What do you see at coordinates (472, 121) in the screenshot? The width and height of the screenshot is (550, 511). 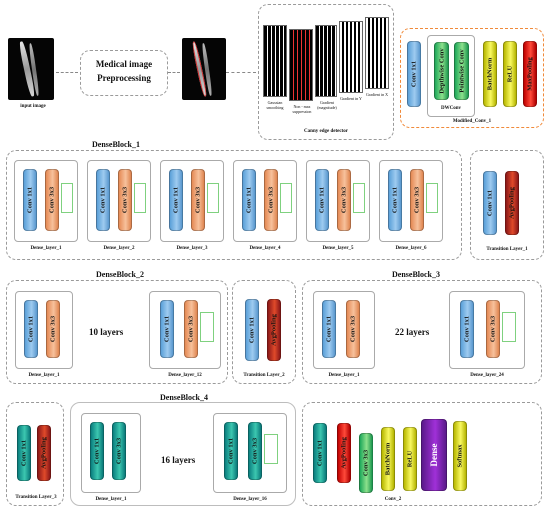 I see `modified-conv-title: Modified_Conv_1` at bounding box center [472, 121].